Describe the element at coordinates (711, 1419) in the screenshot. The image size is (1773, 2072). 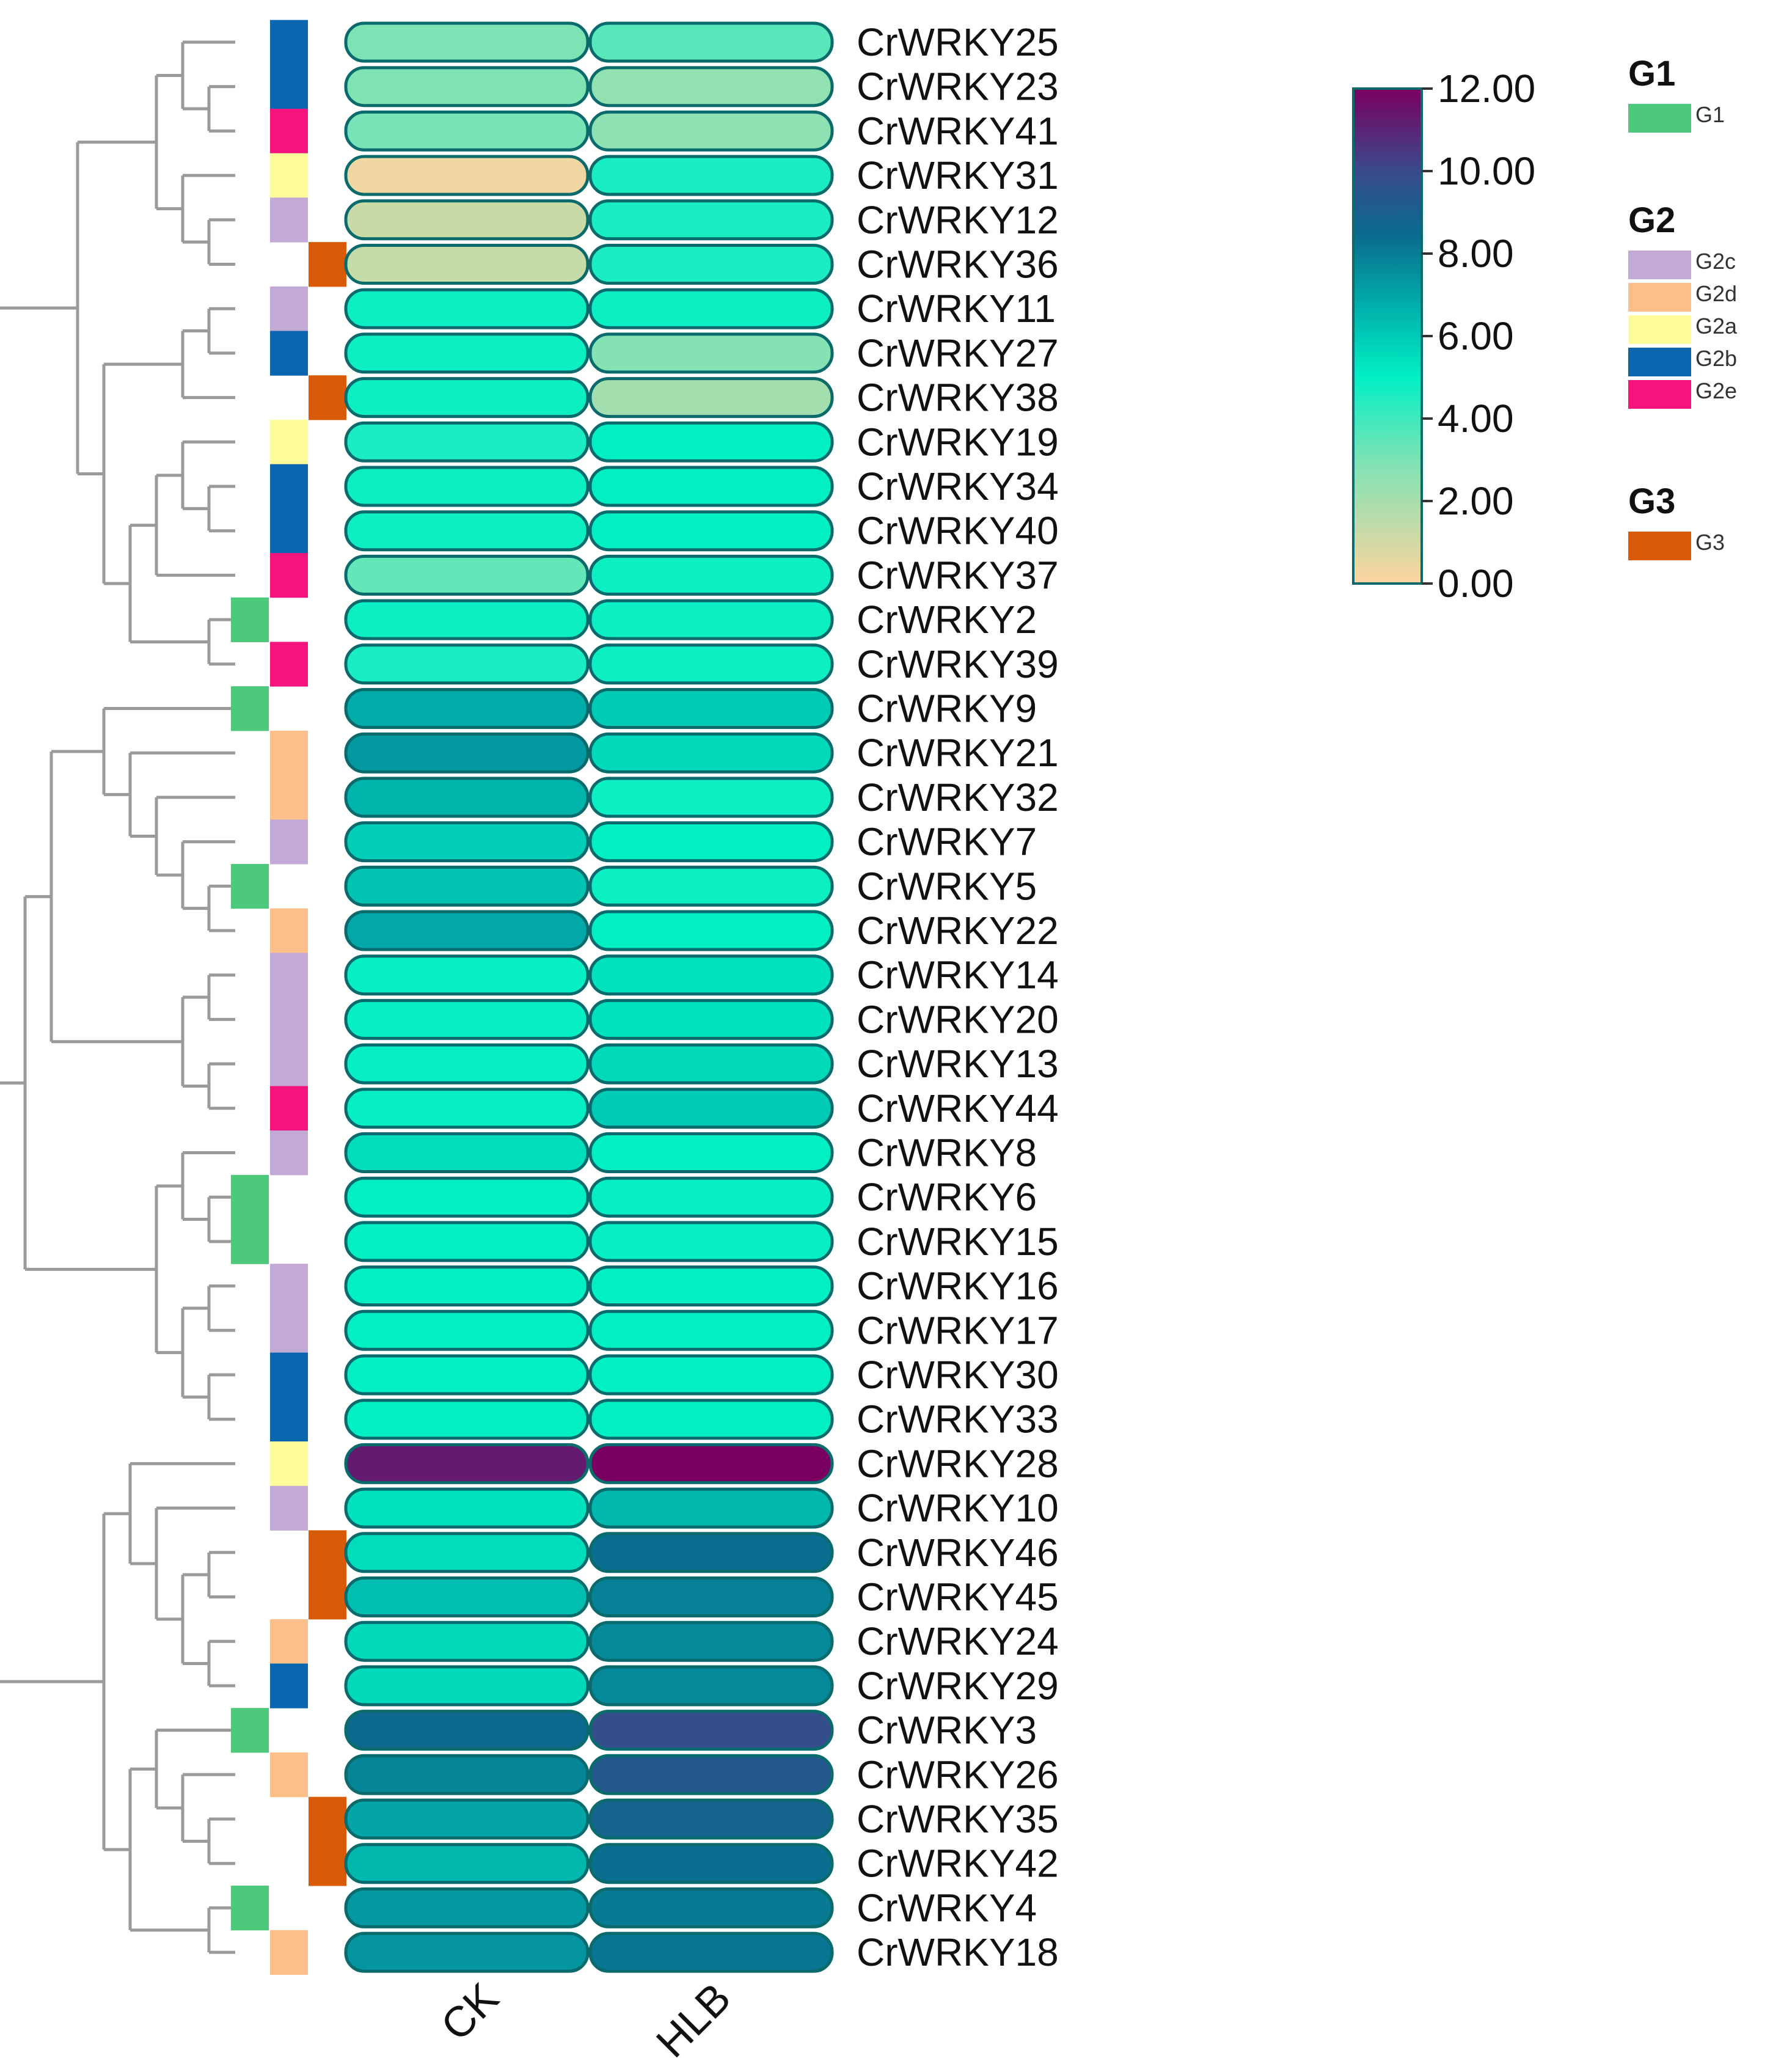
I see `cell-crwrky33-hlb` at that location.